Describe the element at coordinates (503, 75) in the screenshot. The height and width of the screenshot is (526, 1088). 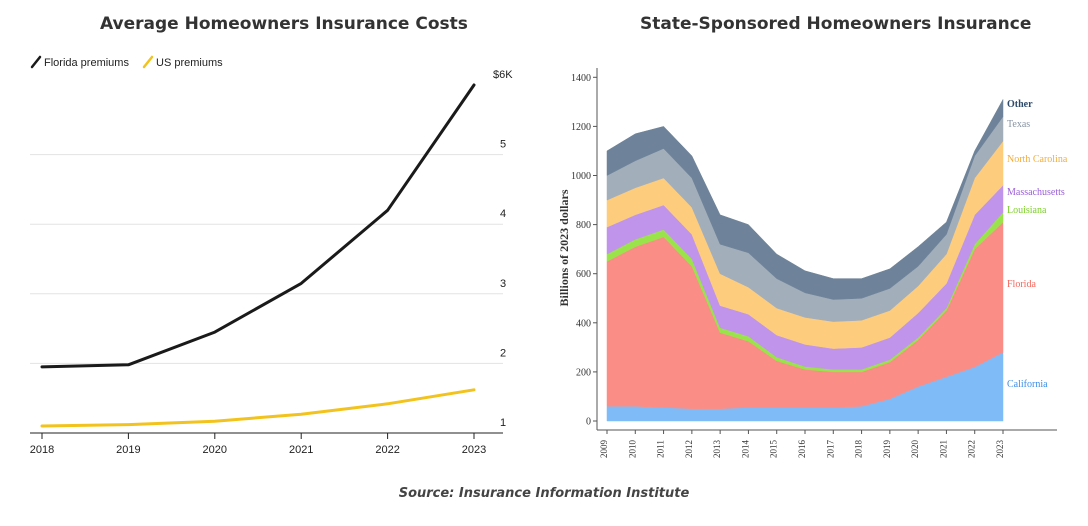
I see `y-tick-label: $6K` at that location.